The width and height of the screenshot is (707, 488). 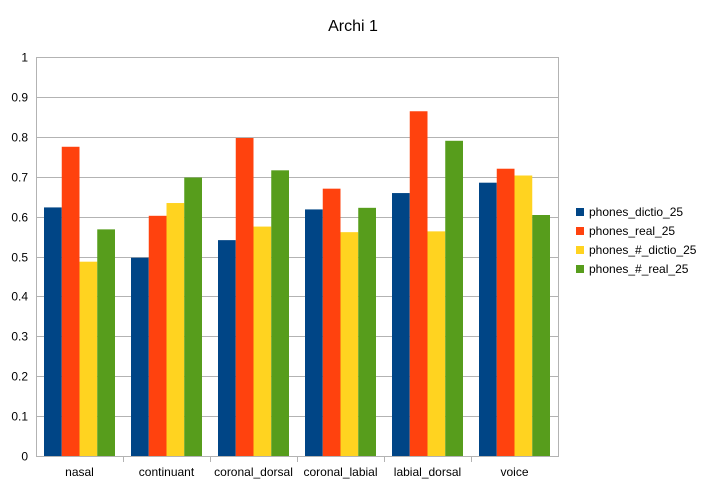 What do you see at coordinates (19, 258) in the screenshot?
I see `y-tick-label: 0.5` at bounding box center [19, 258].